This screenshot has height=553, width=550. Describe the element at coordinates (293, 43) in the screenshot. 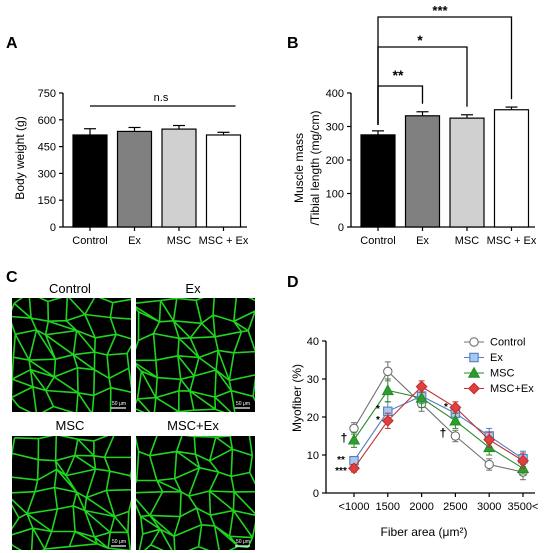

I see `panel-label-b: B` at that location.